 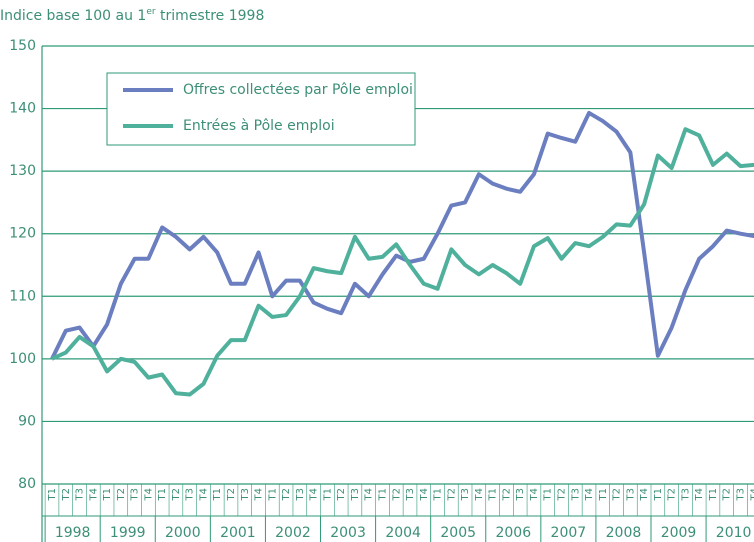 What do you see at coordinates (458, 533) in the screenshot?
I see `year-label: 2005` at bounding box center [458, 533].